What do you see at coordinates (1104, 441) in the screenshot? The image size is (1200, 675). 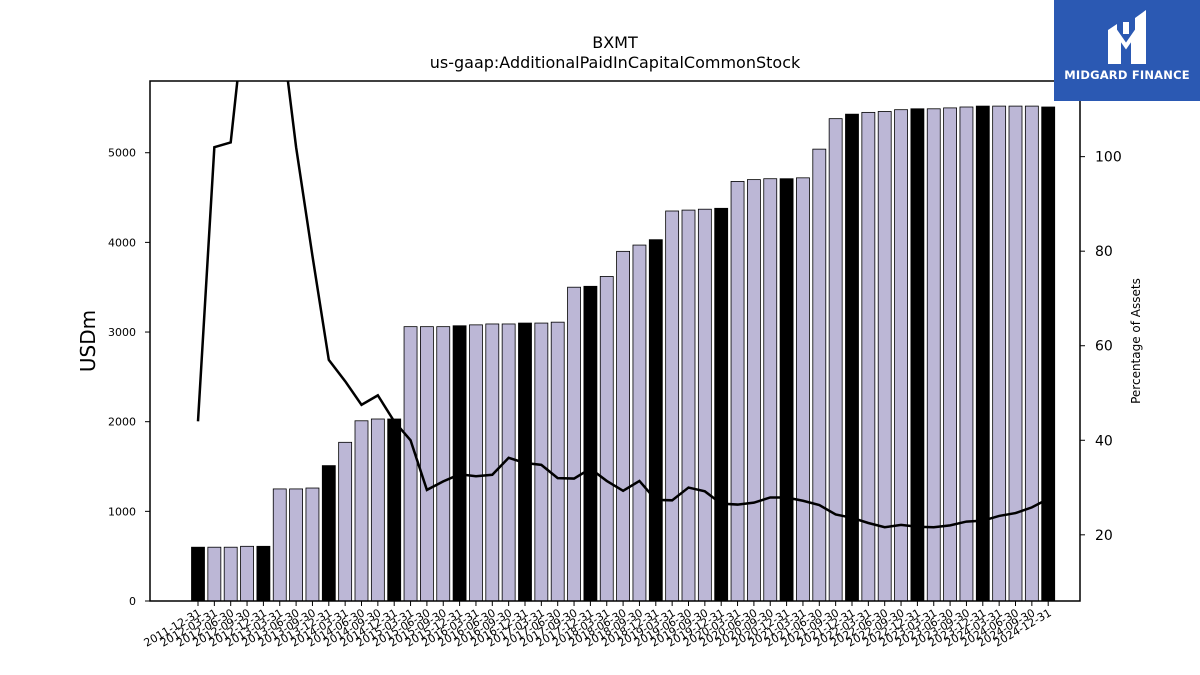 I see `y2-tick-label: 40` at bounding box center [1104, 441].